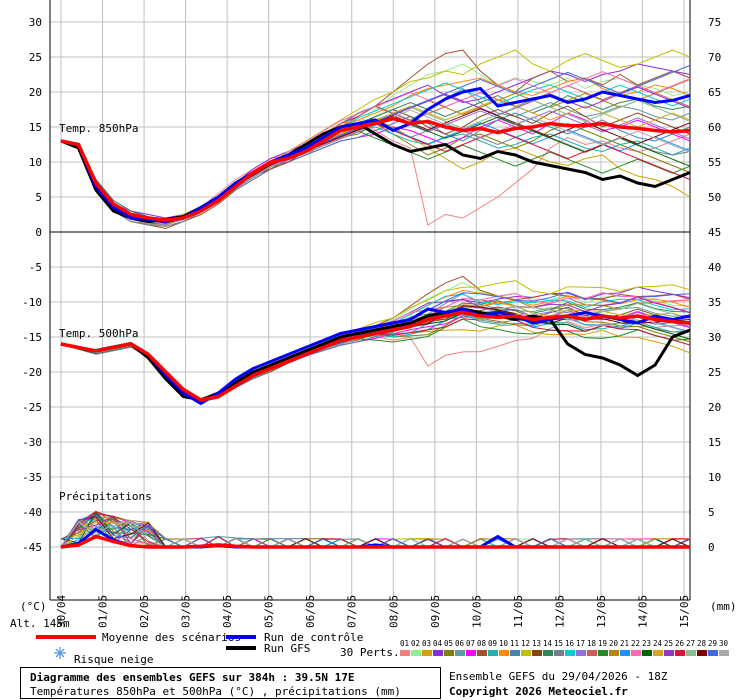  Describe the element at coordinates (712, 643) in the screenshot. I see `pert-number: 29` at that location.